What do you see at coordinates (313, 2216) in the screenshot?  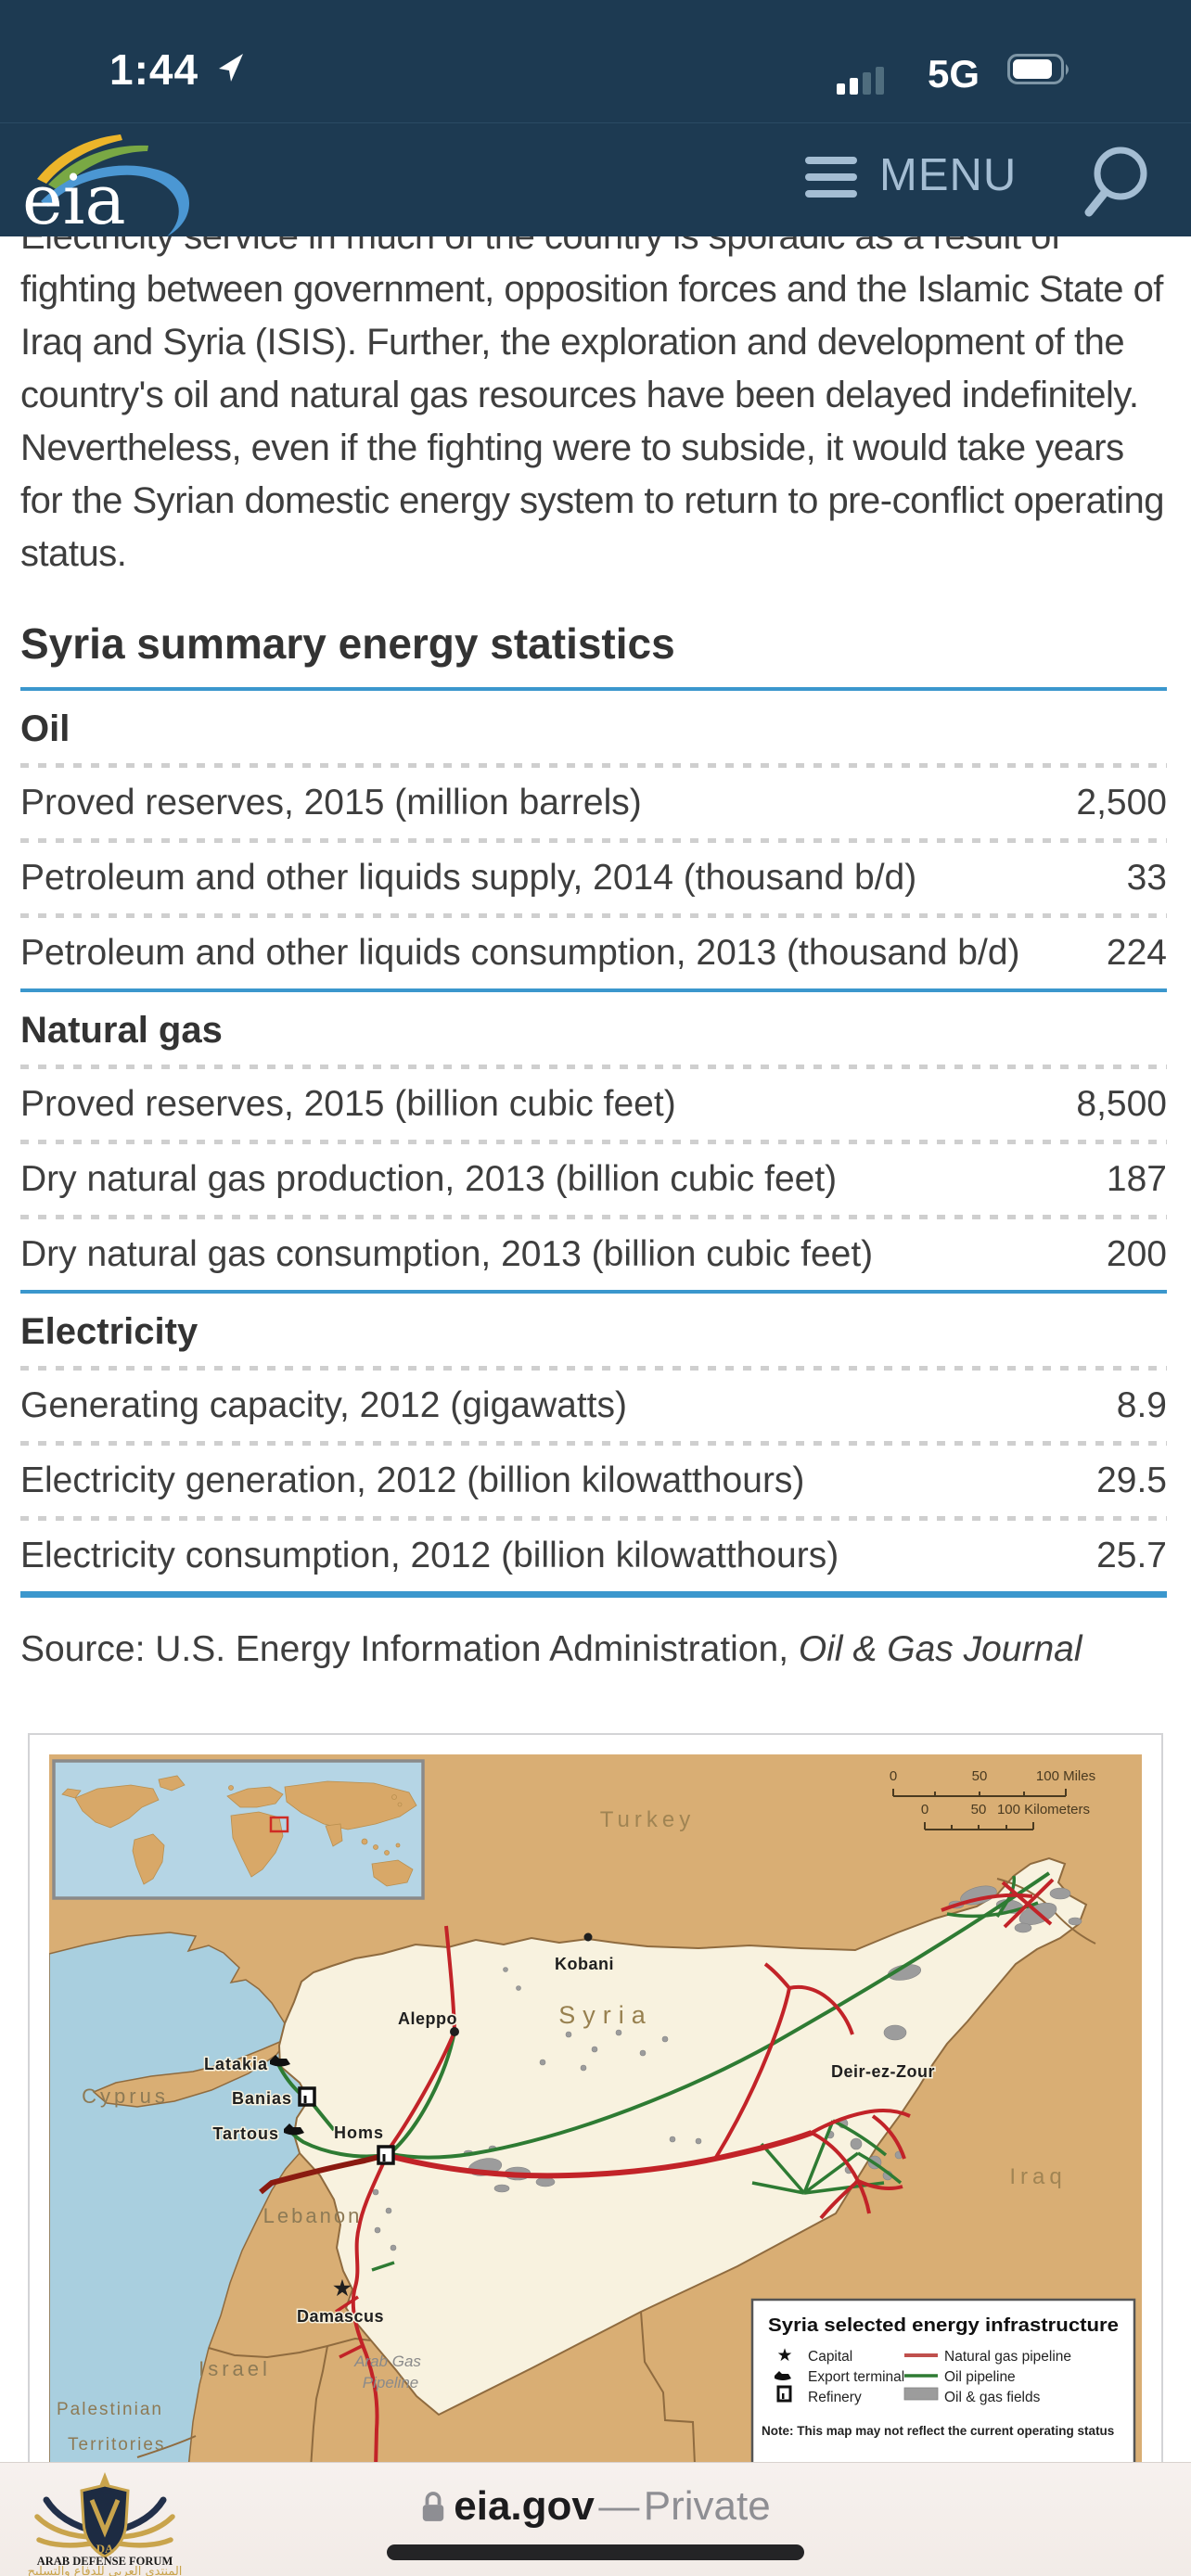 I see `label-lebanon: Lebanon` at bounding box center [313, 2216].